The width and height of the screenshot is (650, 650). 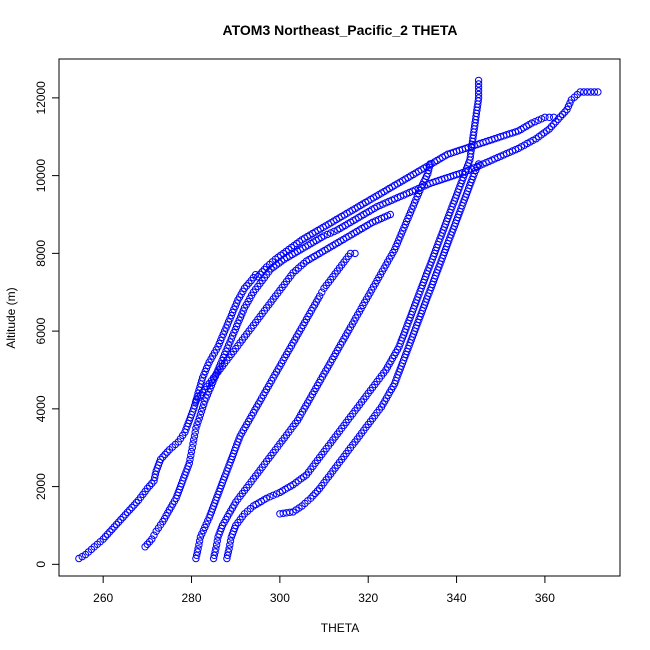 What do you see at coordinates (41, 253) in the screenshot?
I see `y-tick-label: 8000` at bounding box center [41, 253].